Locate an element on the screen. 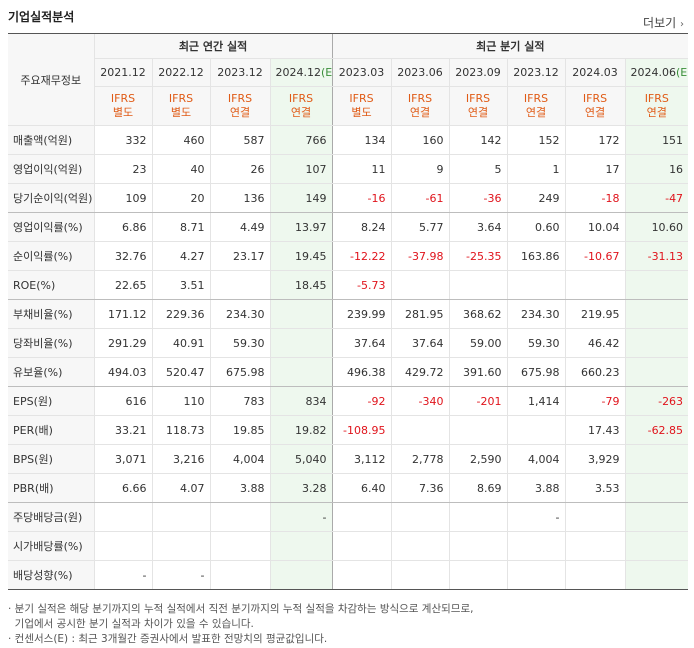 This screenshot has width=694, height=648. table-cell: -5.73 is located at coordinates (361, 285).